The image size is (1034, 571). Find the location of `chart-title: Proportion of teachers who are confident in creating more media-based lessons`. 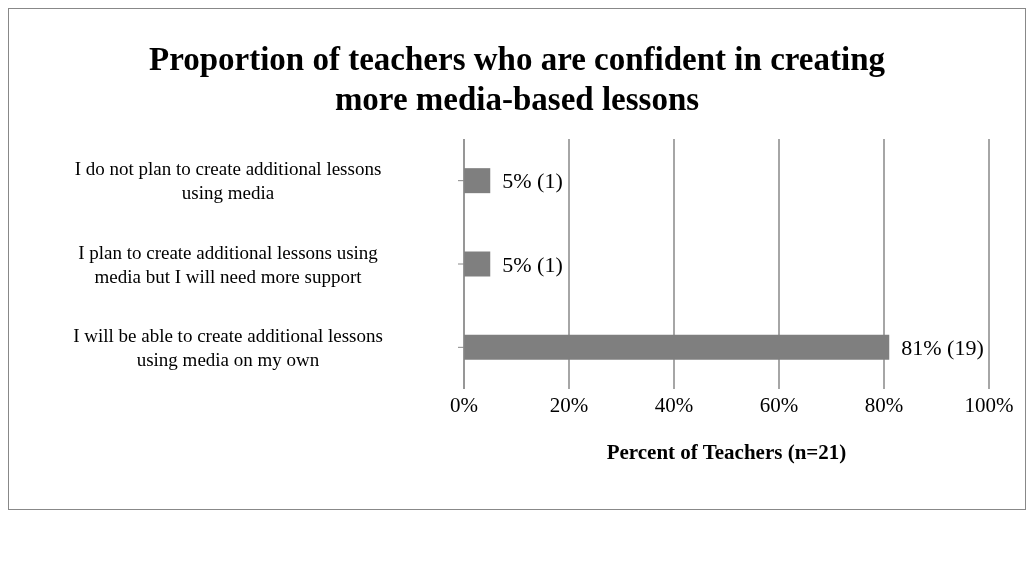

chart-title: Proportion of teachers who are confident in creating more media-based lessons is located at coordinates (517, 79).